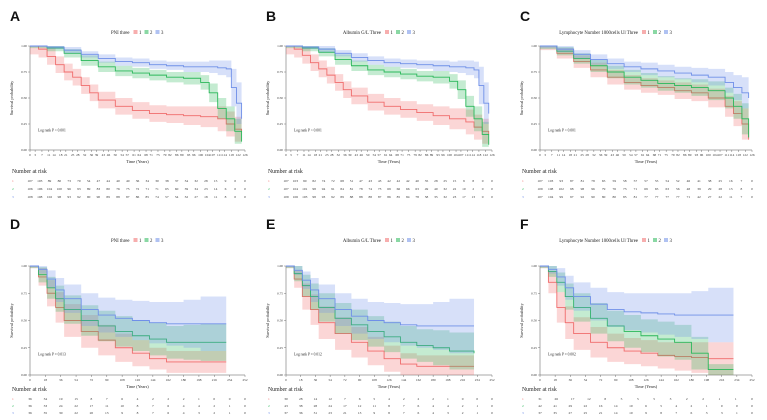  What do you see at coordinates (557, 399) in the screenshot?
I see `risk-value: 26` at bounding box center [557, 399].